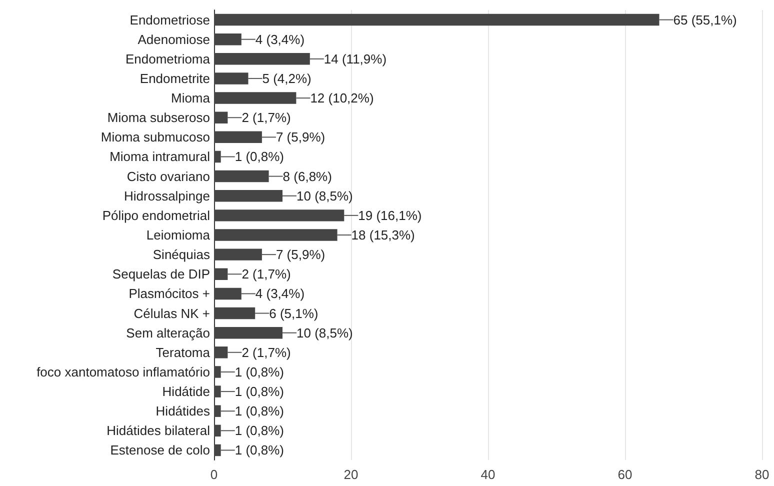 This screenshot has width=774, height=486. I want to click on y-tick-label: Leiomioma, so click(178, 235).